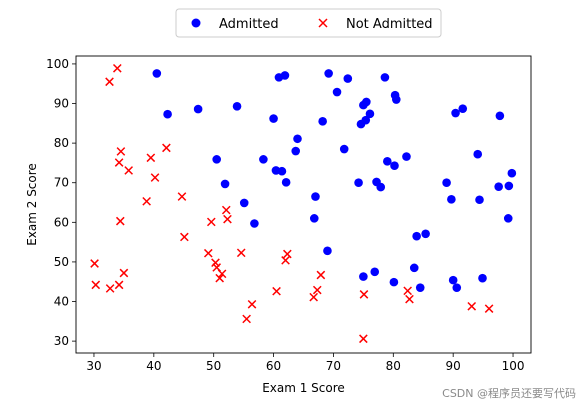  What do you see at coordinates (509, 393) in the screenshot?
I see `watermark-text: CSDN @程序员还要写代码` at bounding box center [509, 393].